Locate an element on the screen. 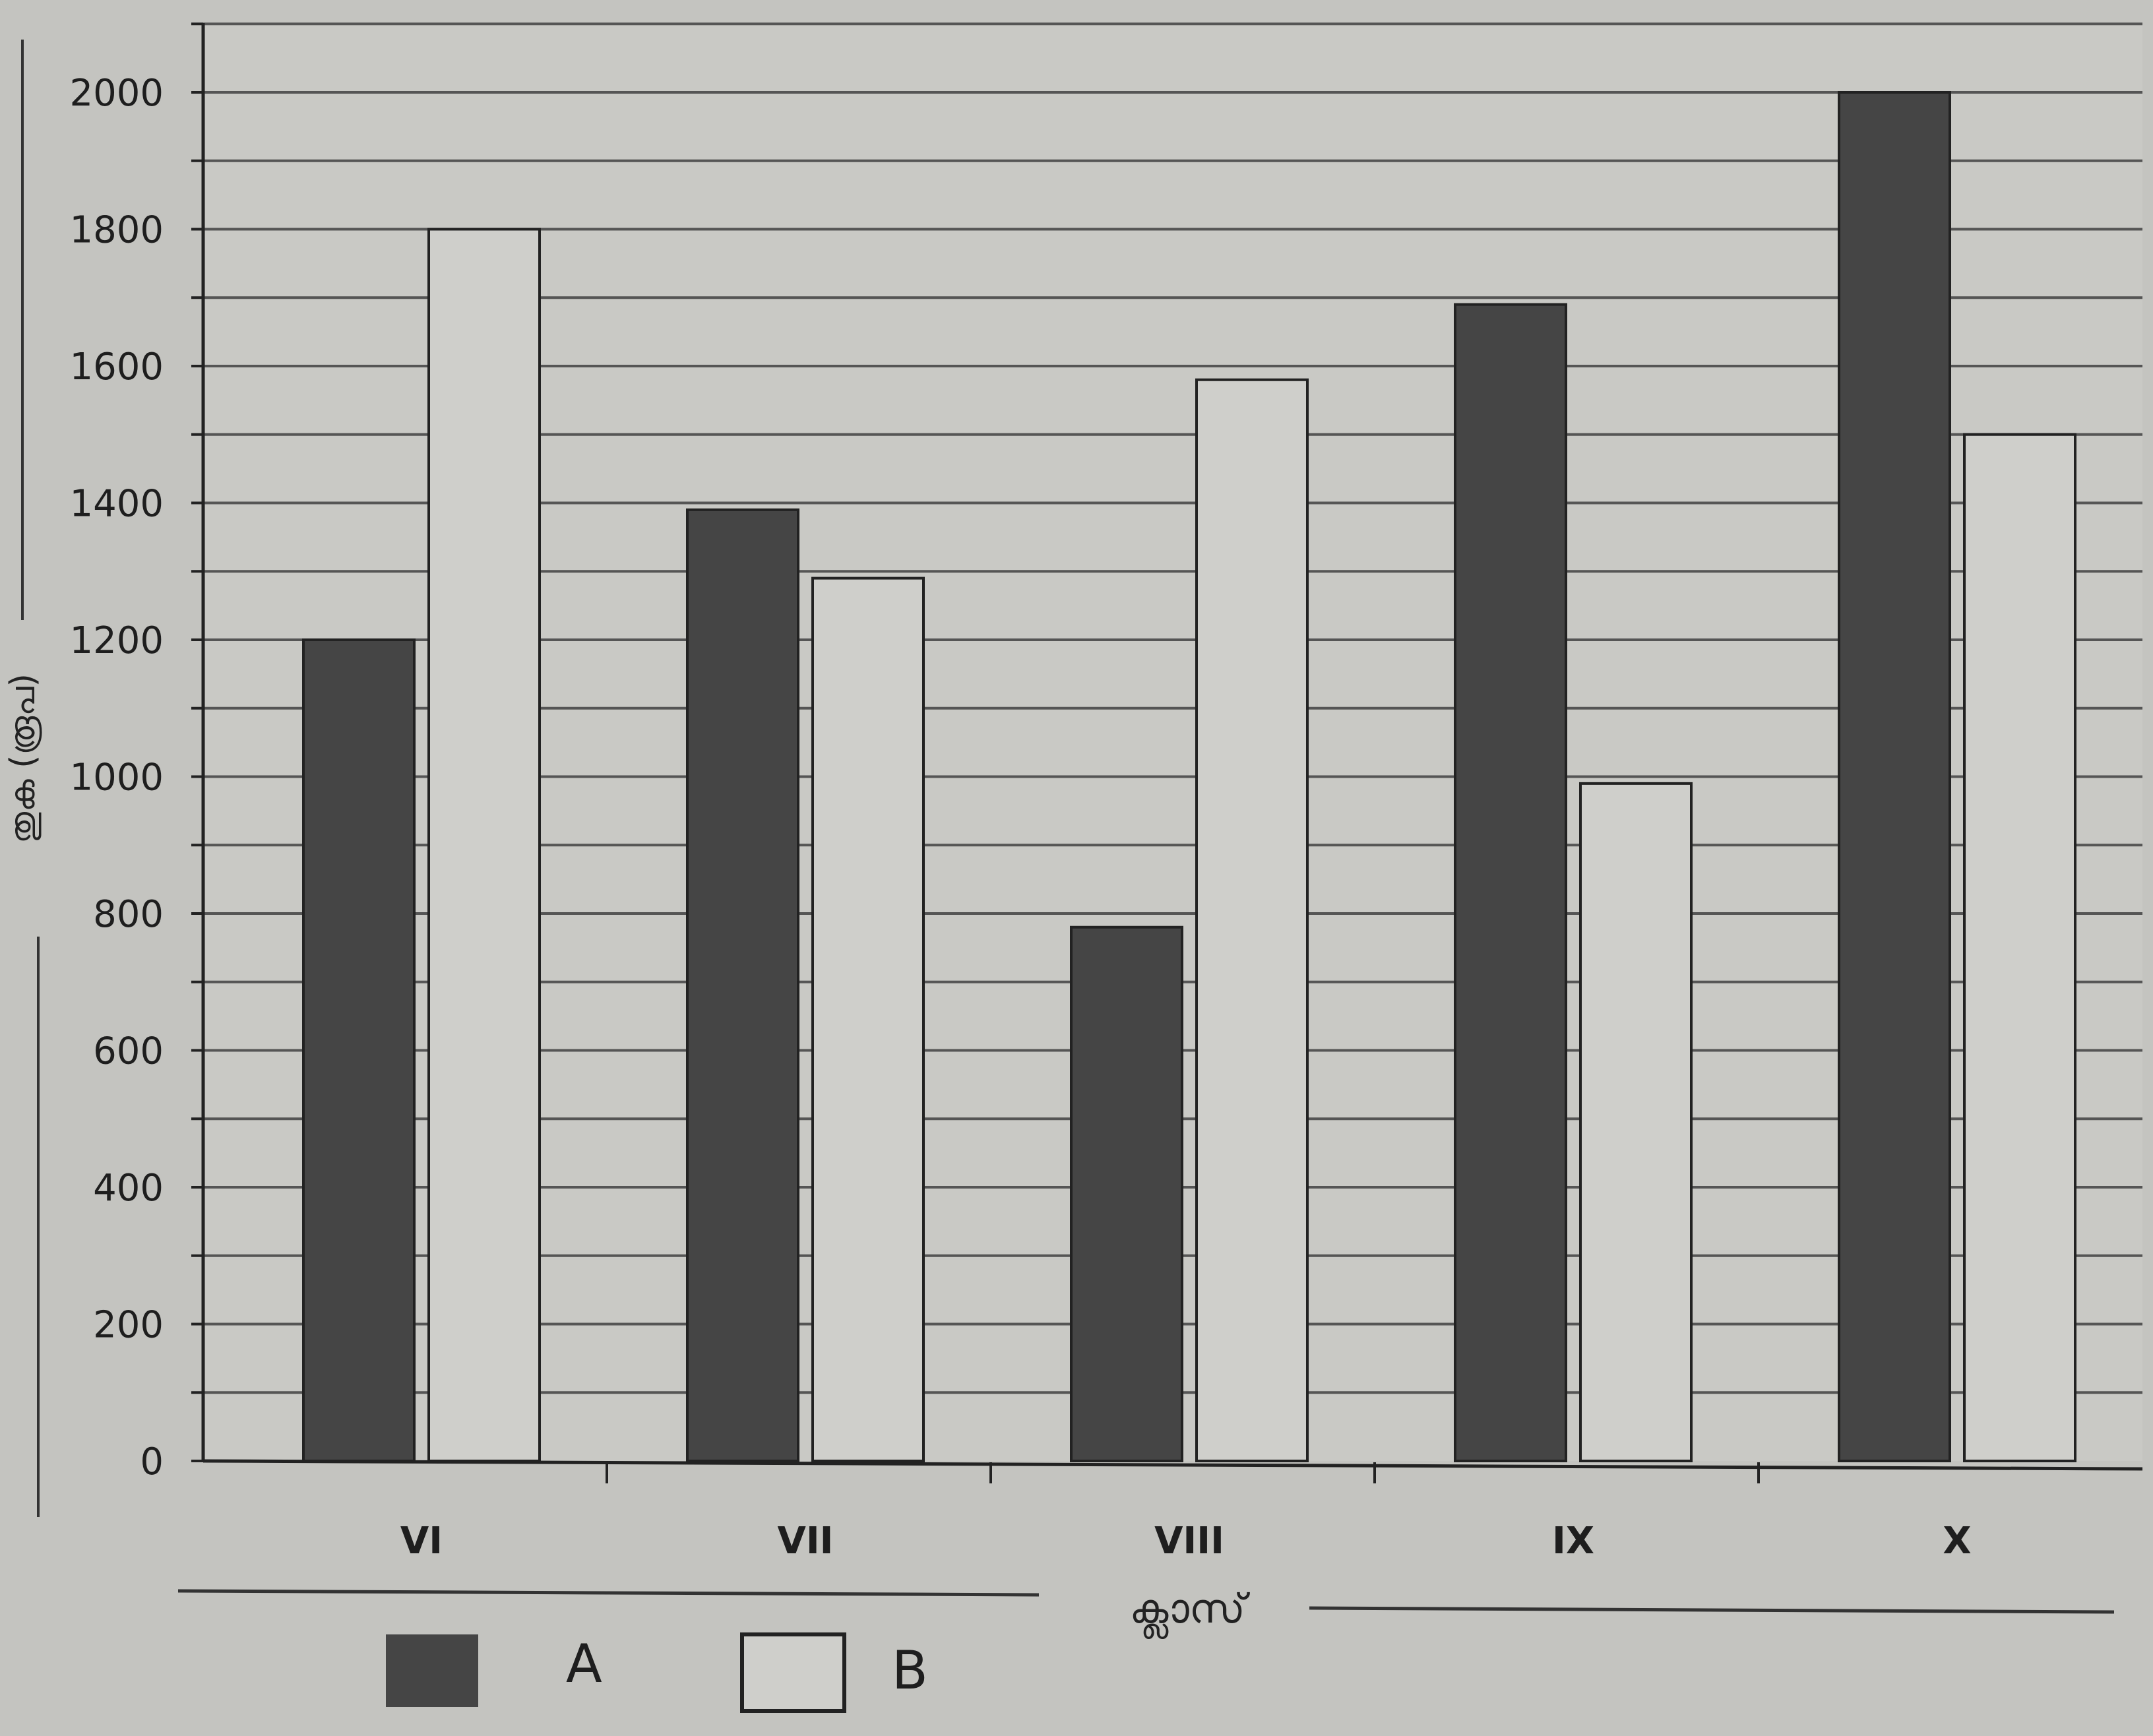 This screenshot has width=2153, height=1736. bar-b-viii is located at coordinates (1252, 920).